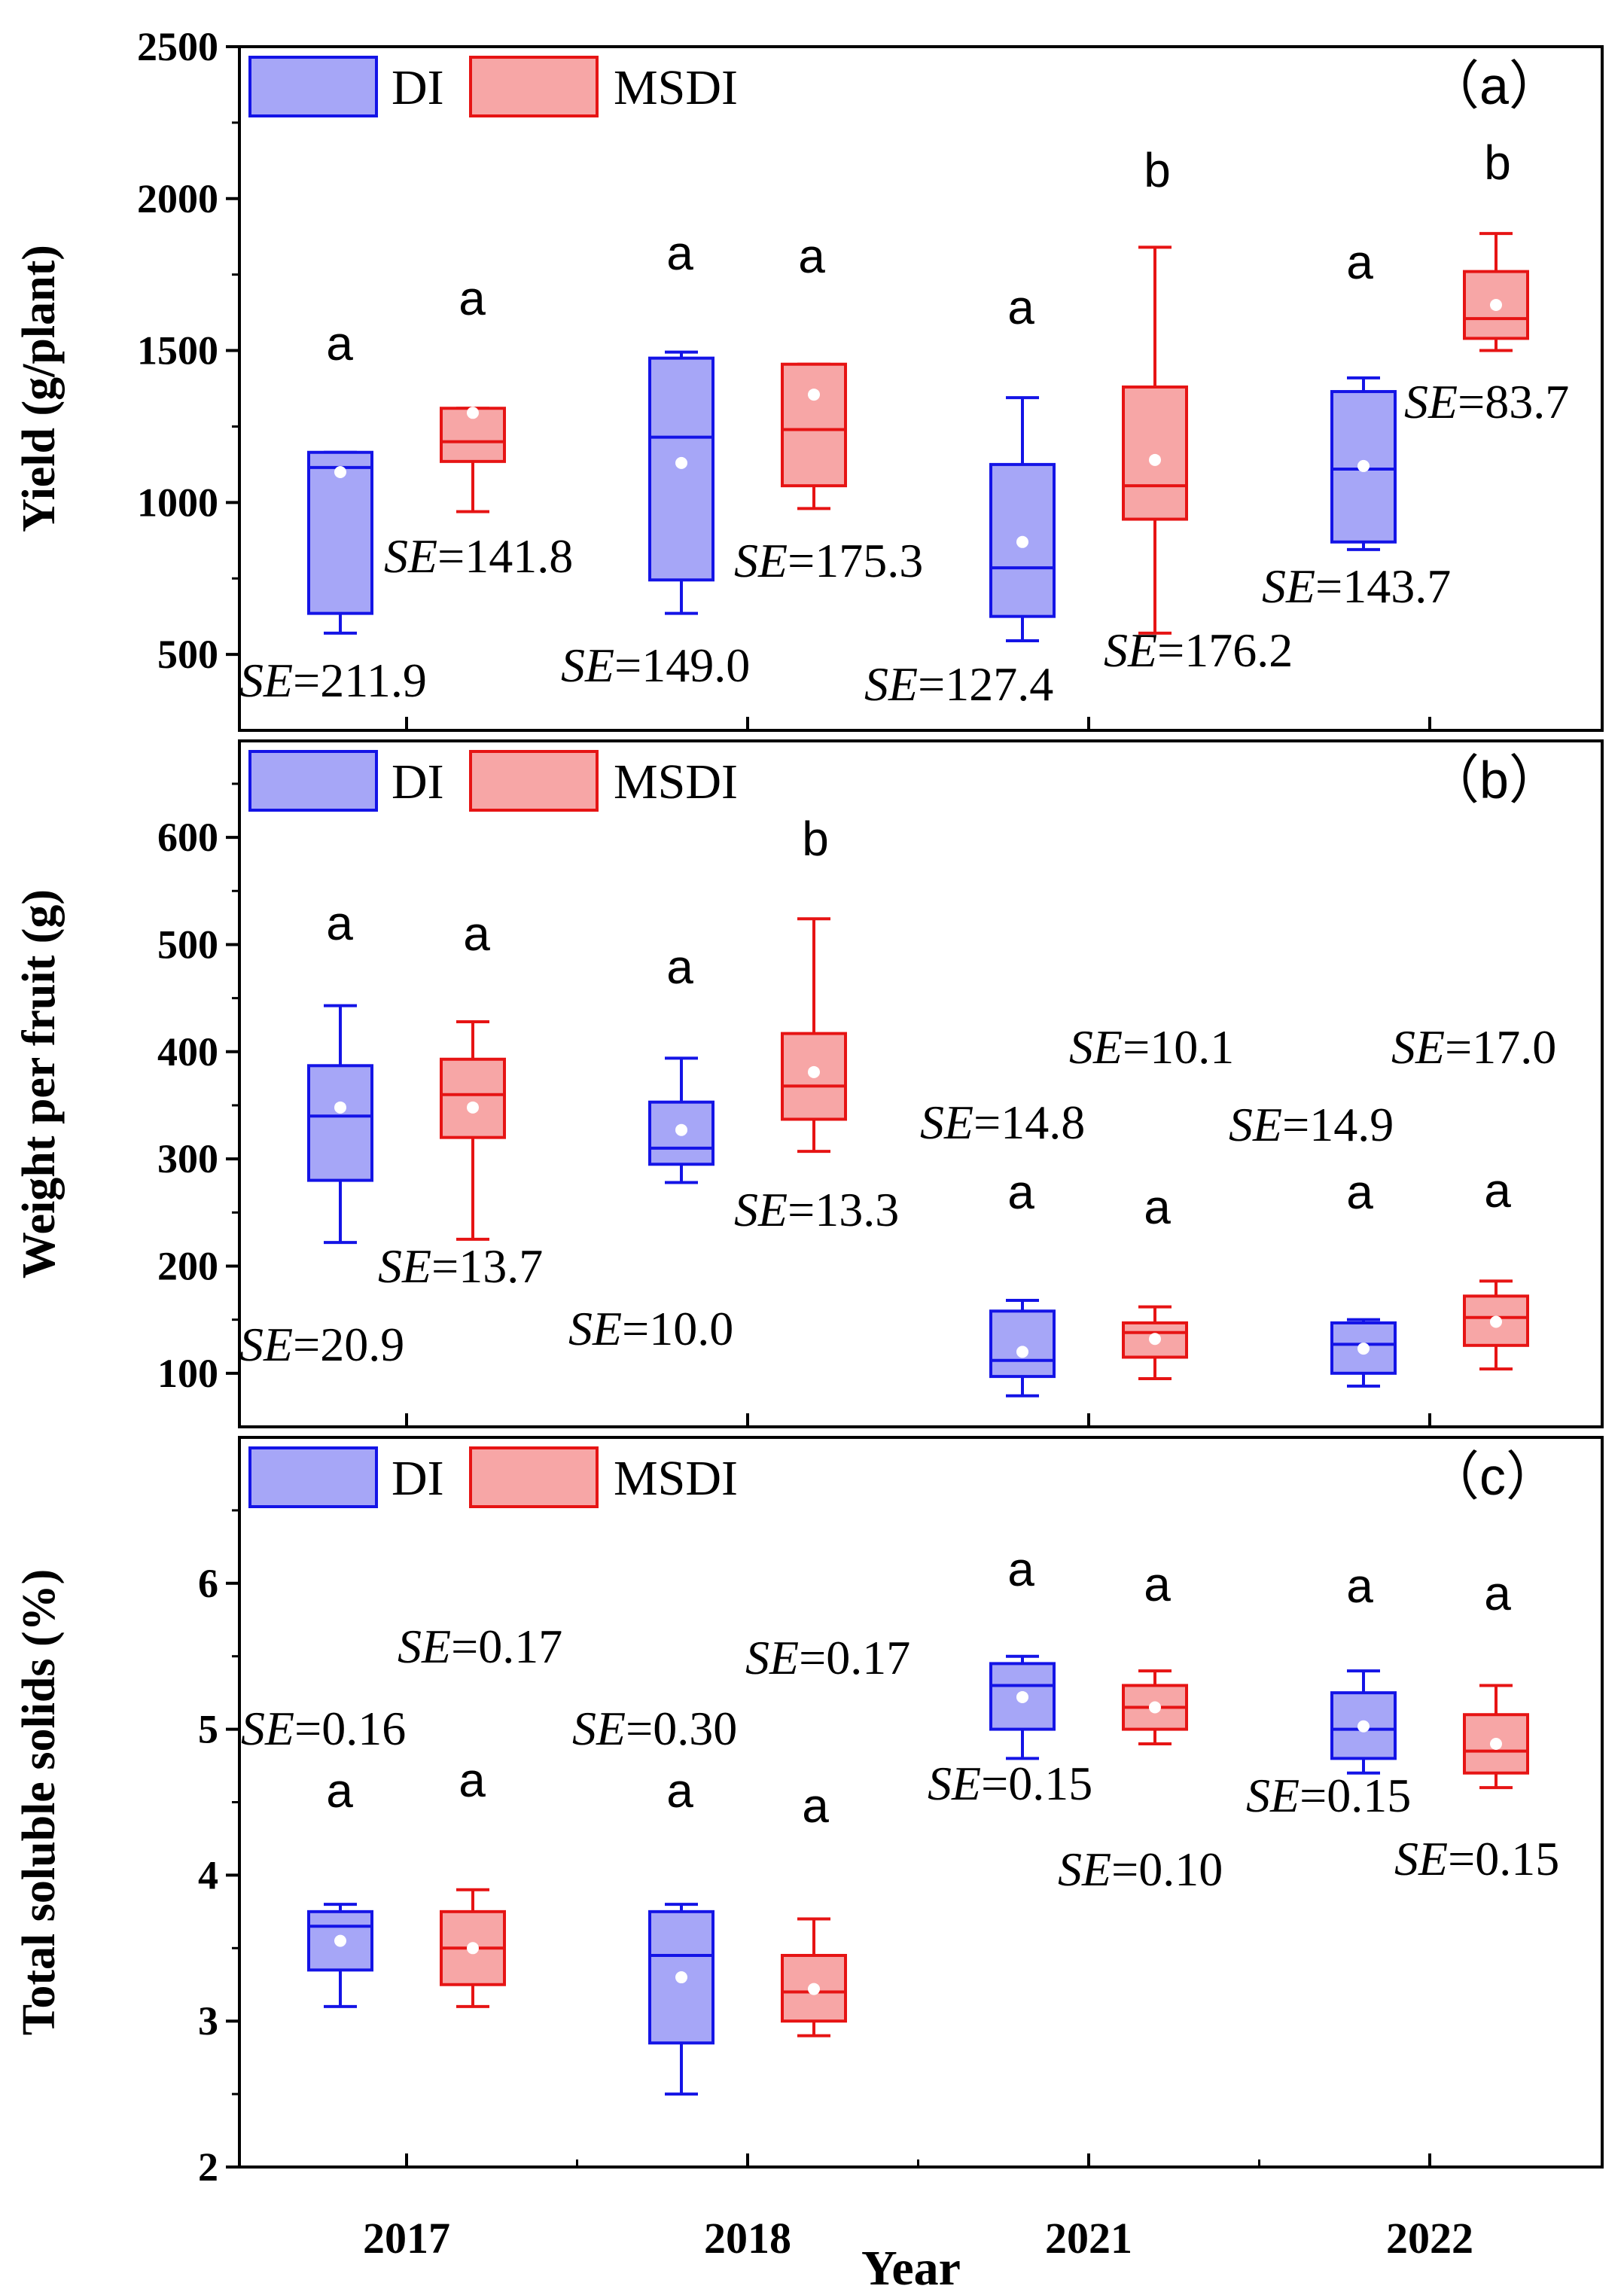 This screenshot has width=1624, height=2292. Describe the element at coordinates (1167, 1869) in the screenshot. I see `se-label-value: =0.10` at that location.